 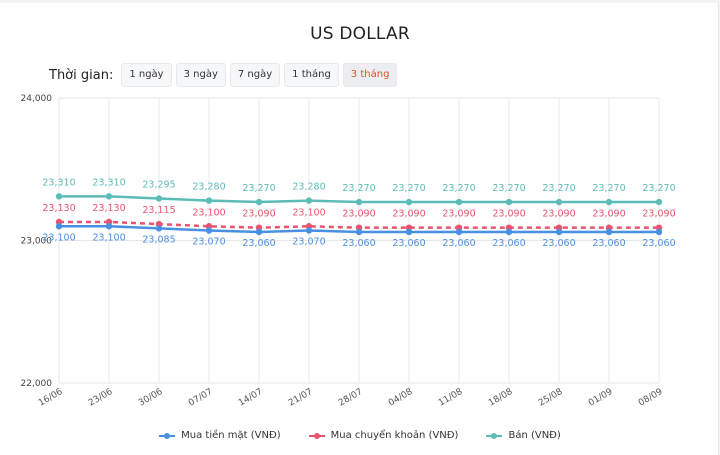 I want to click on y-tick-label: 22,000, so click(x=37, y=384).